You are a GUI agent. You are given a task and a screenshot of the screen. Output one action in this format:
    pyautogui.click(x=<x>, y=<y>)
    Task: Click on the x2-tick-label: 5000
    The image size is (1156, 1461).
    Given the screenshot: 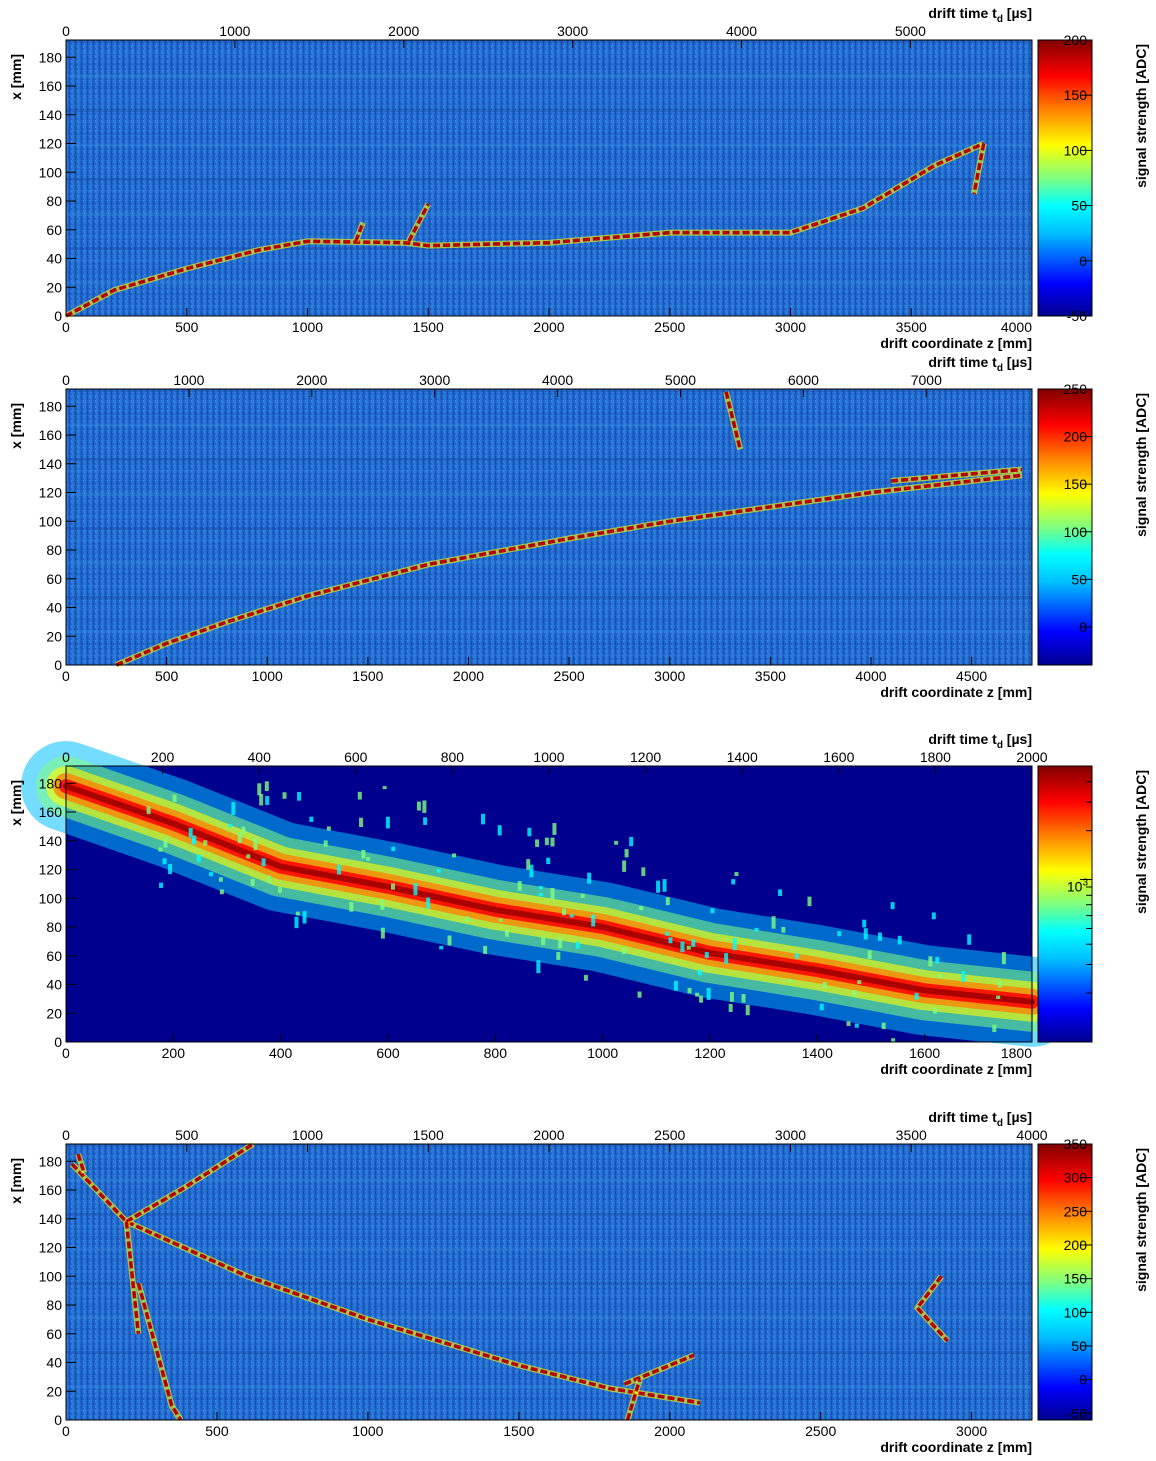 What is the action you would take?
    pyautogui.click(x=910, y=31)
    